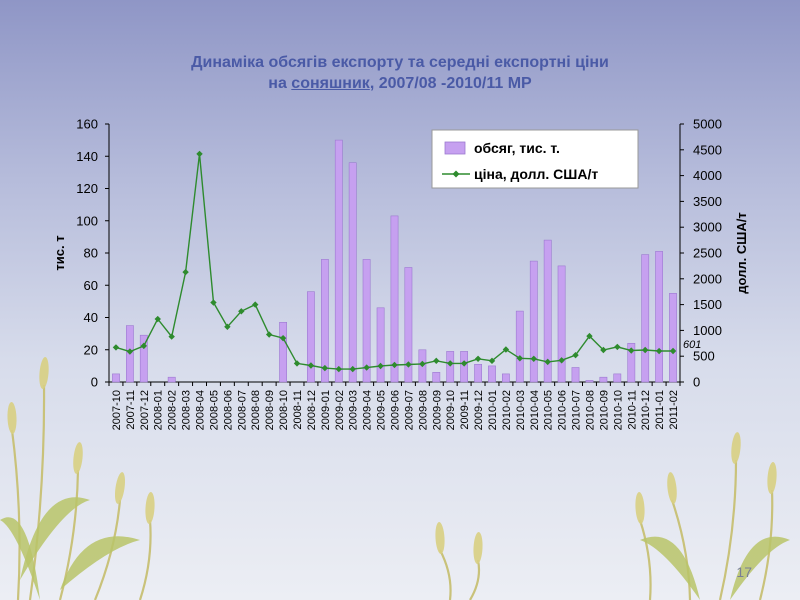 The image size is (800, 600). I want to click on x-tick-label-2009-04: 2009-04, so click(368, 410).